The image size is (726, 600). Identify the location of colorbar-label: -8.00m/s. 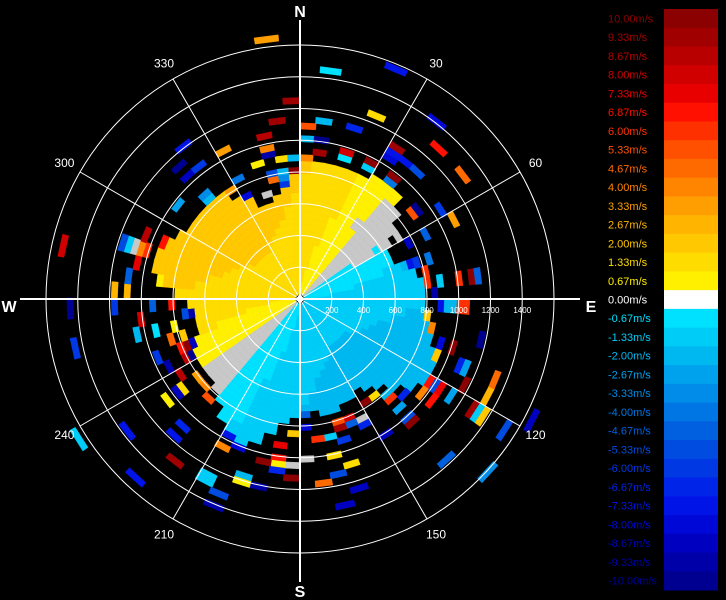
(629, 525).